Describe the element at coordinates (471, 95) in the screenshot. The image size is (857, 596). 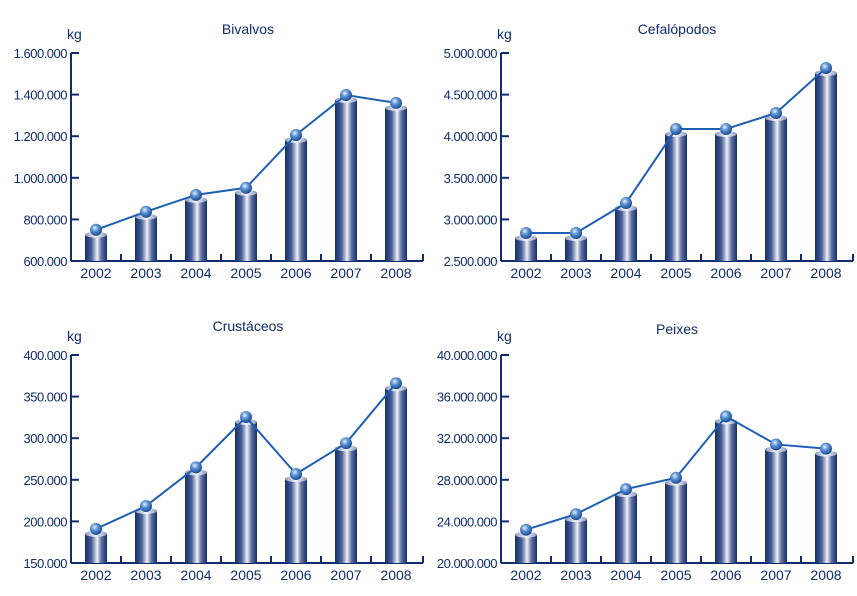
I see `y-tick-label: 4.500.000` at that location.